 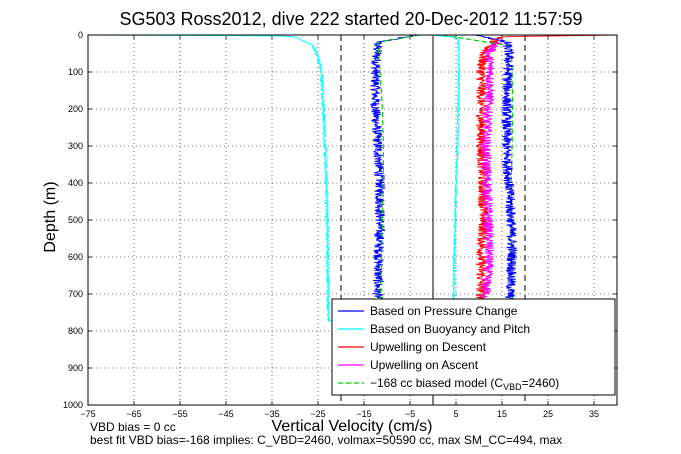 I want to click on y-tick-label: 0, so click(x=80, y=35).